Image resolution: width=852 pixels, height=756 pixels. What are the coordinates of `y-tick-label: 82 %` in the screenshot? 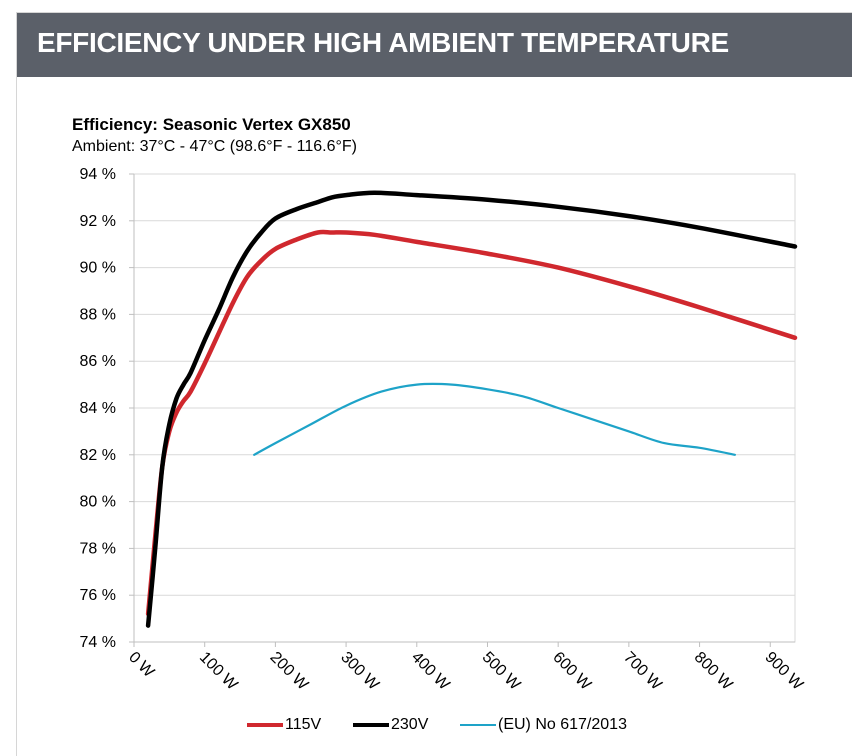 It's located at (98, 455).